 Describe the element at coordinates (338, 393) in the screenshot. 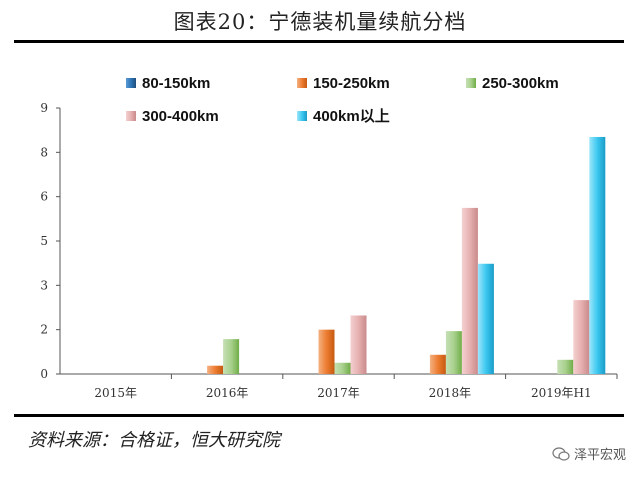

I see `x-tick-label: 2017年` at that location.